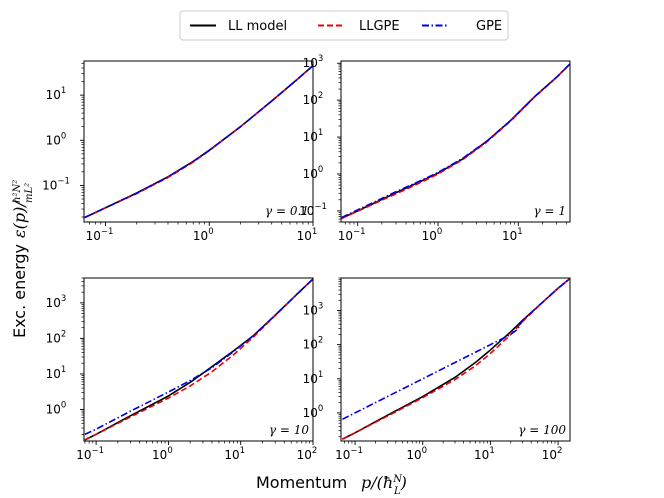 This screenshot has height=498, width=664. Describe the element at coordinates (289, 430) in the screenshot. I see `gamma-annotation: γ = 10` at that location.